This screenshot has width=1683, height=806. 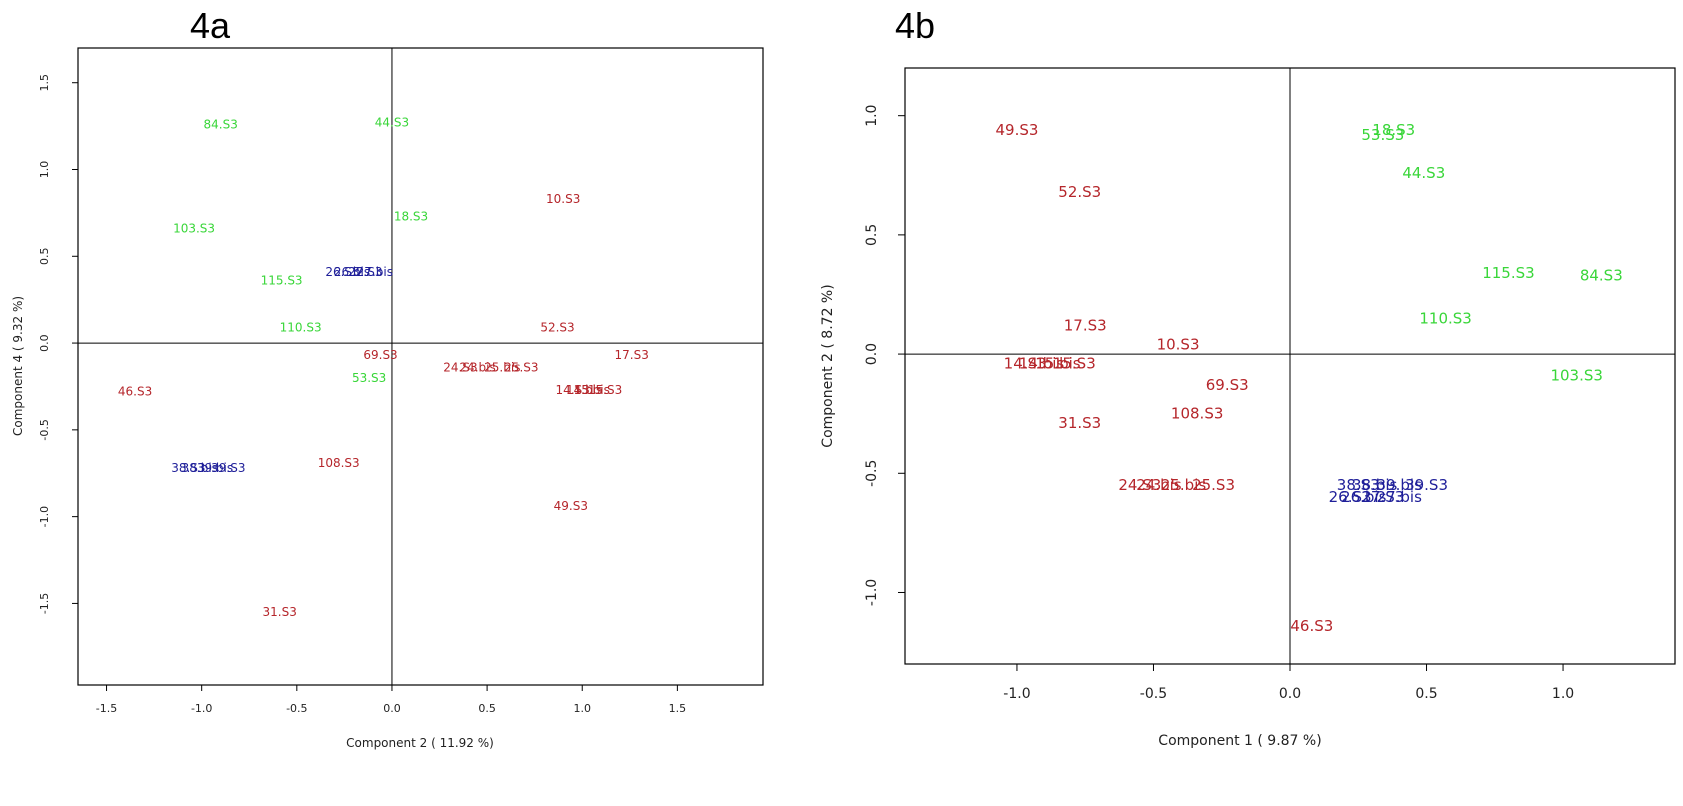 What do you see at coordinates (1239, 741) in the screenshot?
I see `x-axis-title-4b: Component 1 ( 9.87 %)` at bounding box center [1239, 741].